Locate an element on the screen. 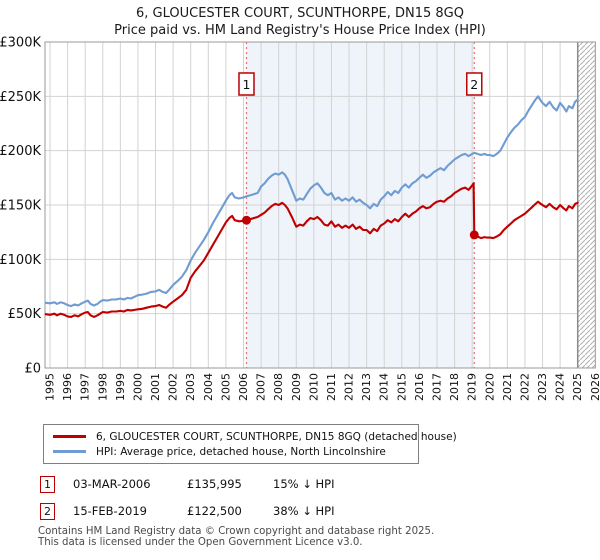 The width and height of the screenshot is (600, 560). sale-annotation-2: 2 15-FEB-2019 £122,500 38% ↓ HPI is located at coordinates (300, 512).